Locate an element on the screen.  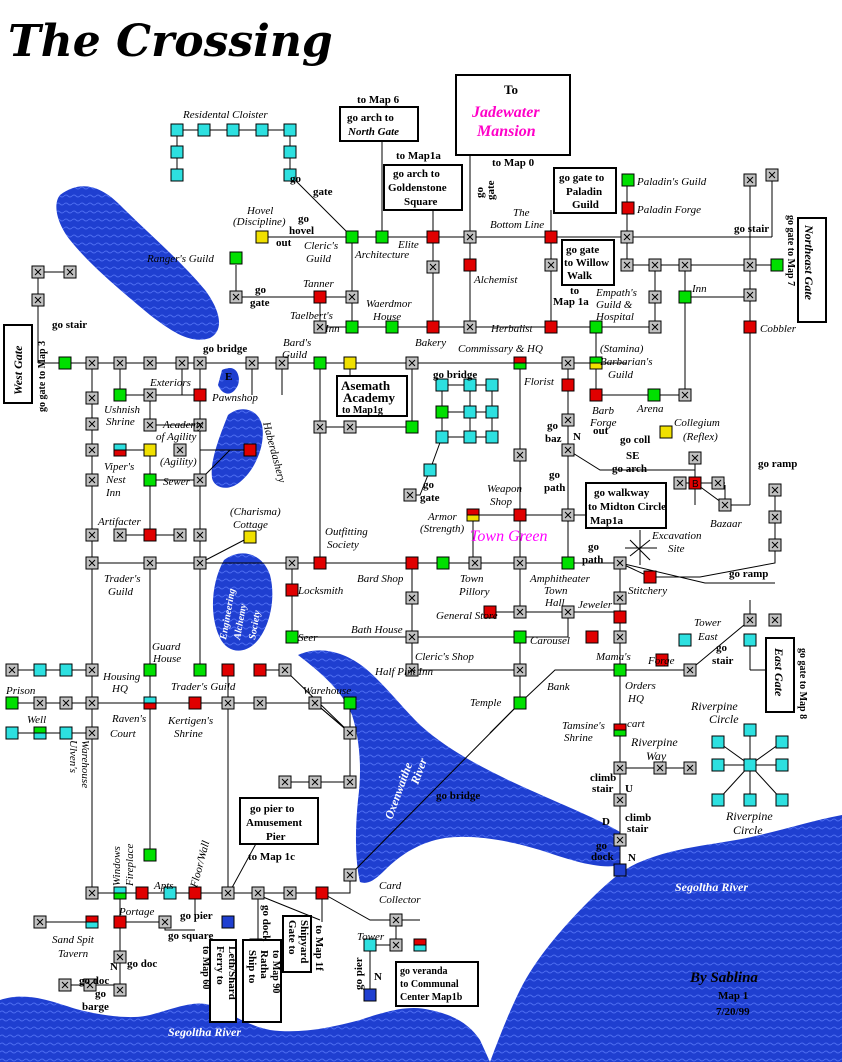
veranda-box is located at coordinates (437, 984).